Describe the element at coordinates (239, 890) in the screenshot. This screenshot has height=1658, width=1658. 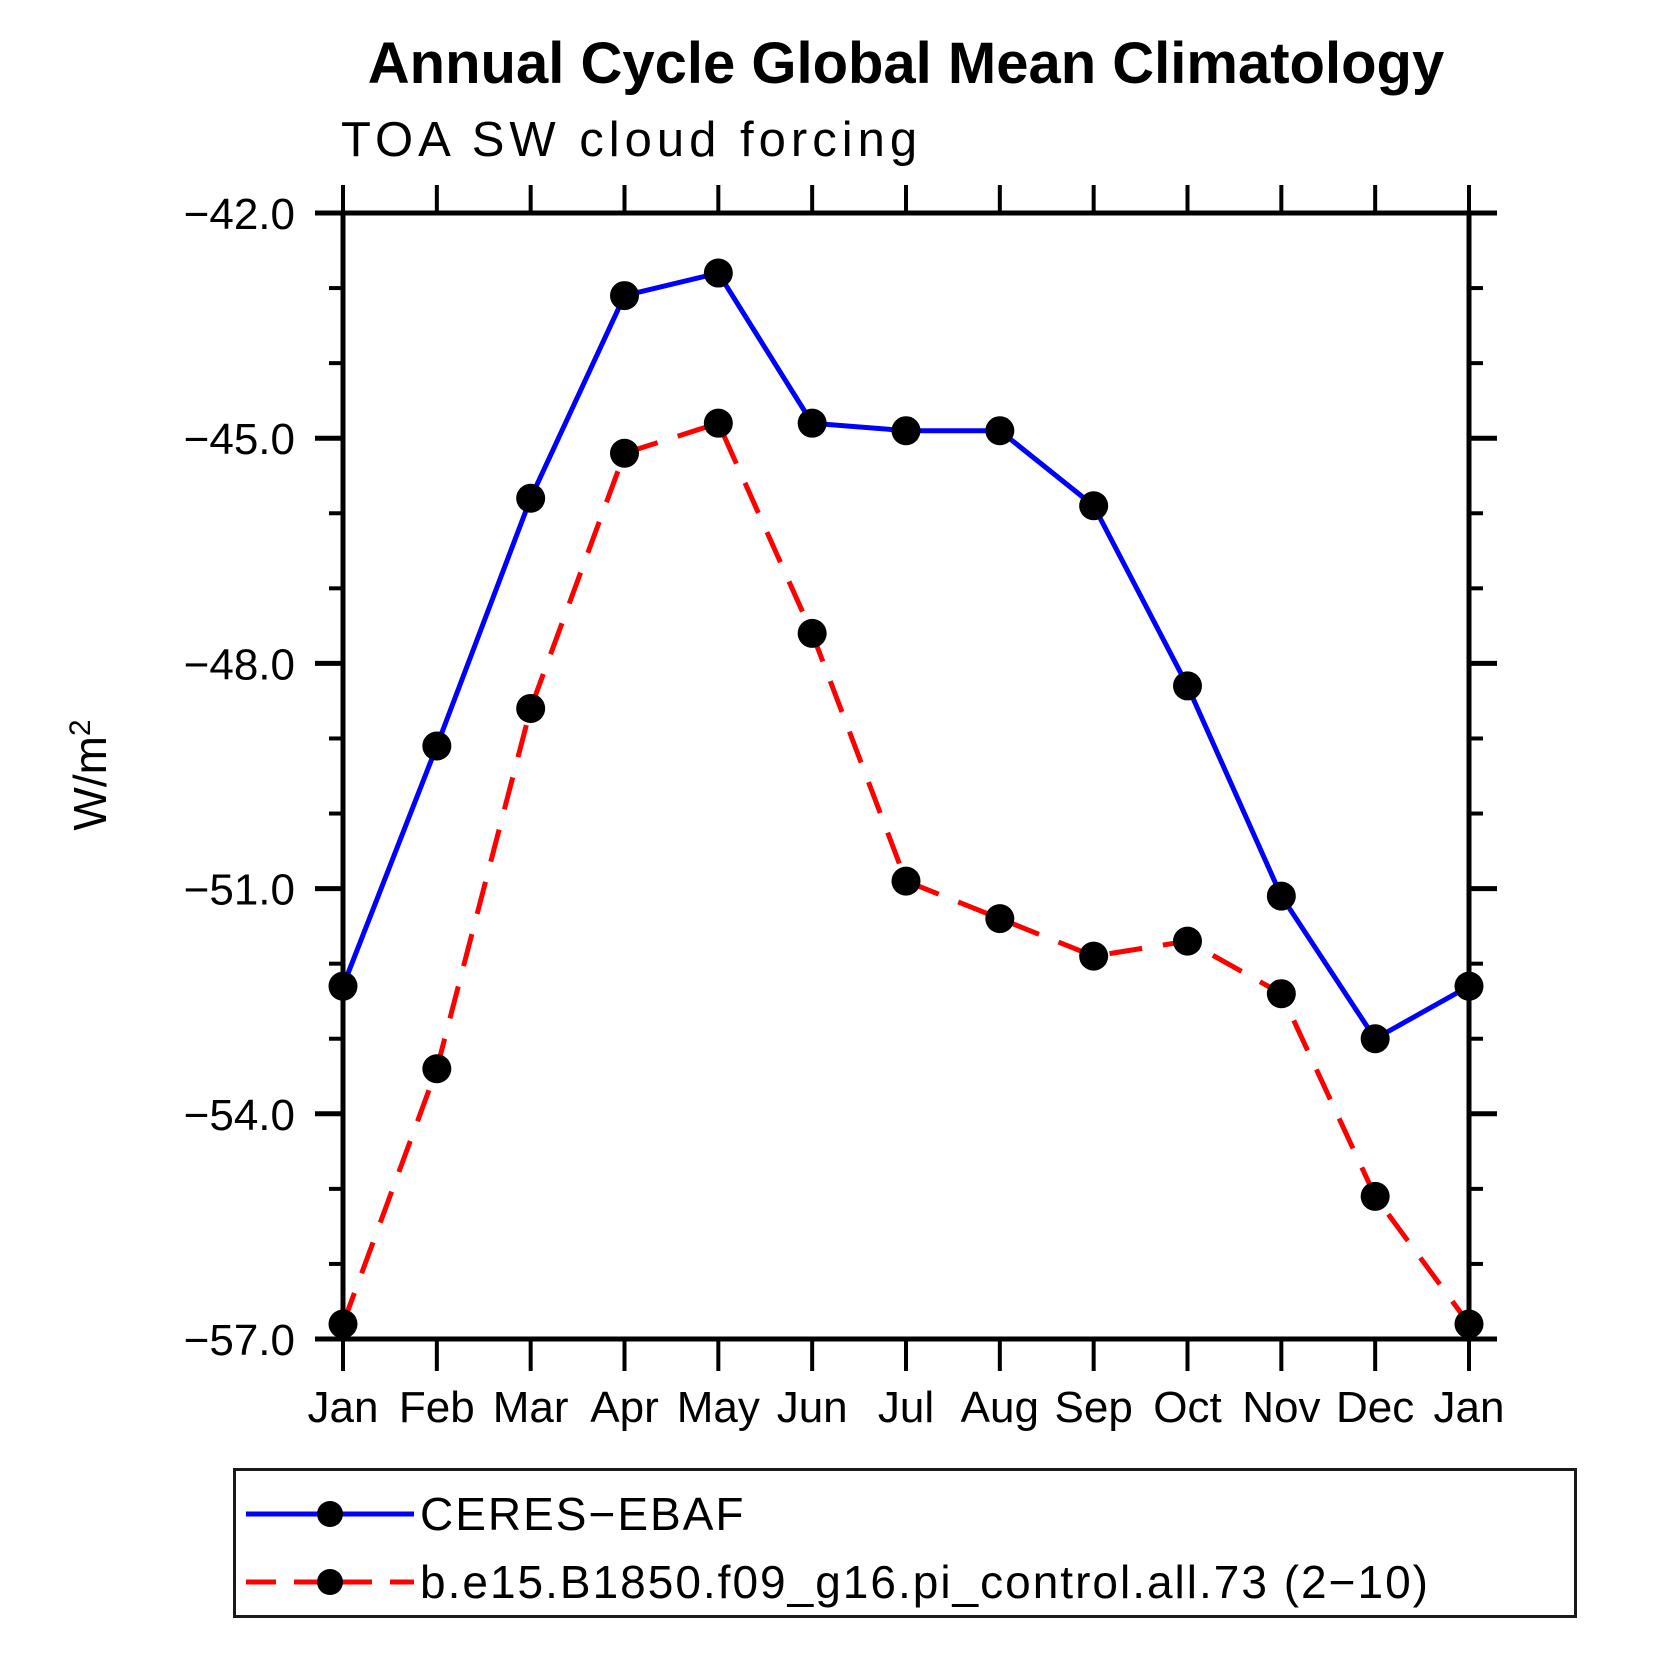
I see `y-tick-label: −51.0` at that location.